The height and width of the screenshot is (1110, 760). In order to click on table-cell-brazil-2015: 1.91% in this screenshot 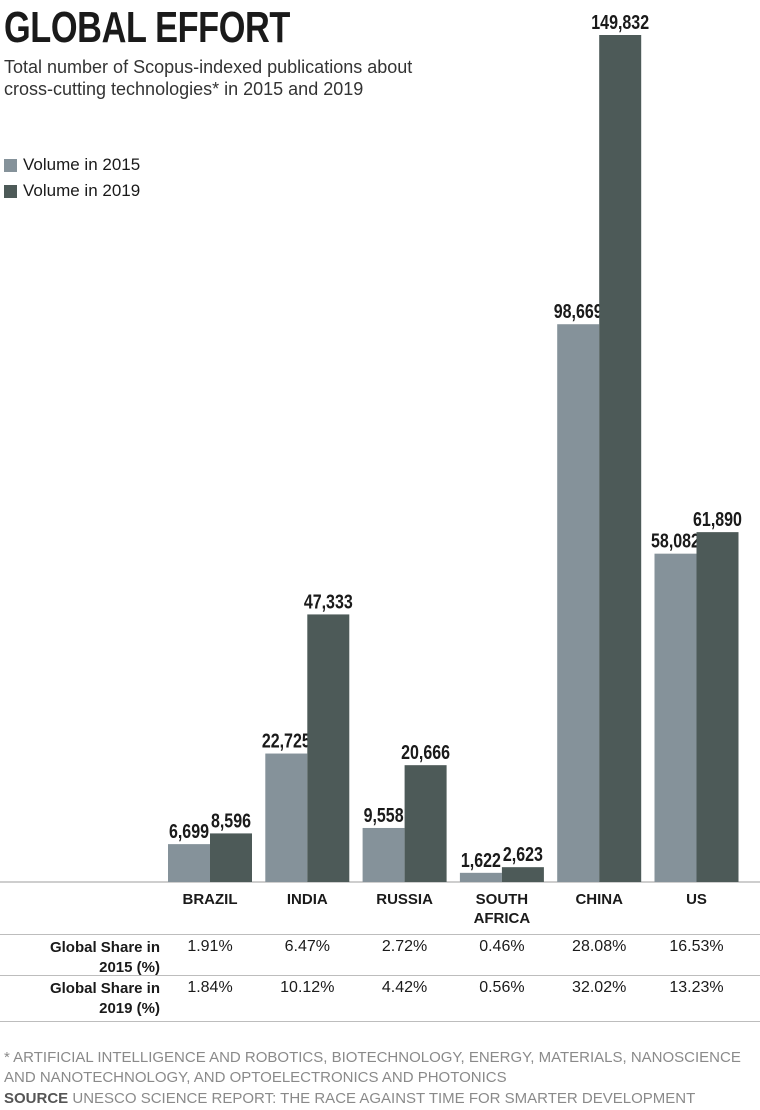, I will do `click(210, 946)`.